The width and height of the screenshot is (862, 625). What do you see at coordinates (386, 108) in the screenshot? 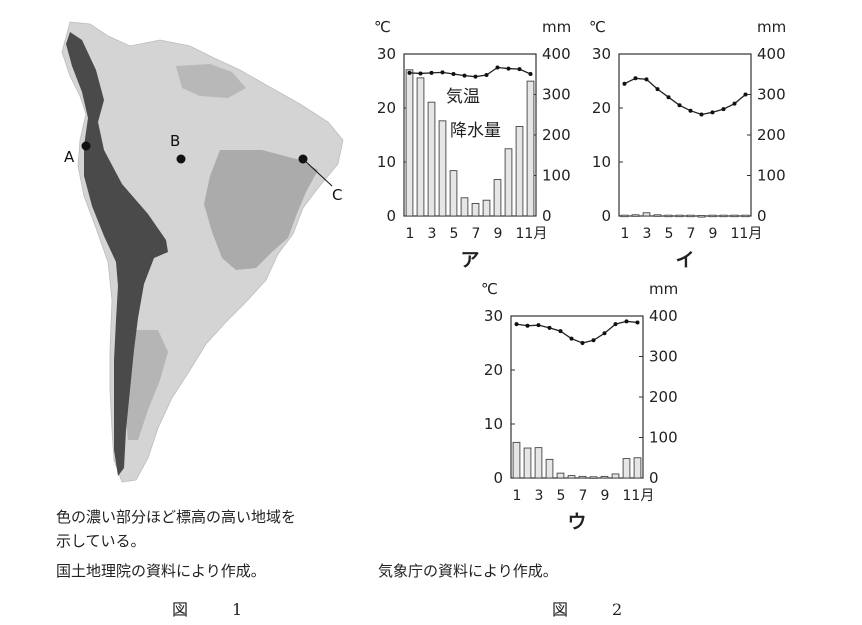
I see `chart-1-left-tick-label: 20` at bounding box center [386, 108].